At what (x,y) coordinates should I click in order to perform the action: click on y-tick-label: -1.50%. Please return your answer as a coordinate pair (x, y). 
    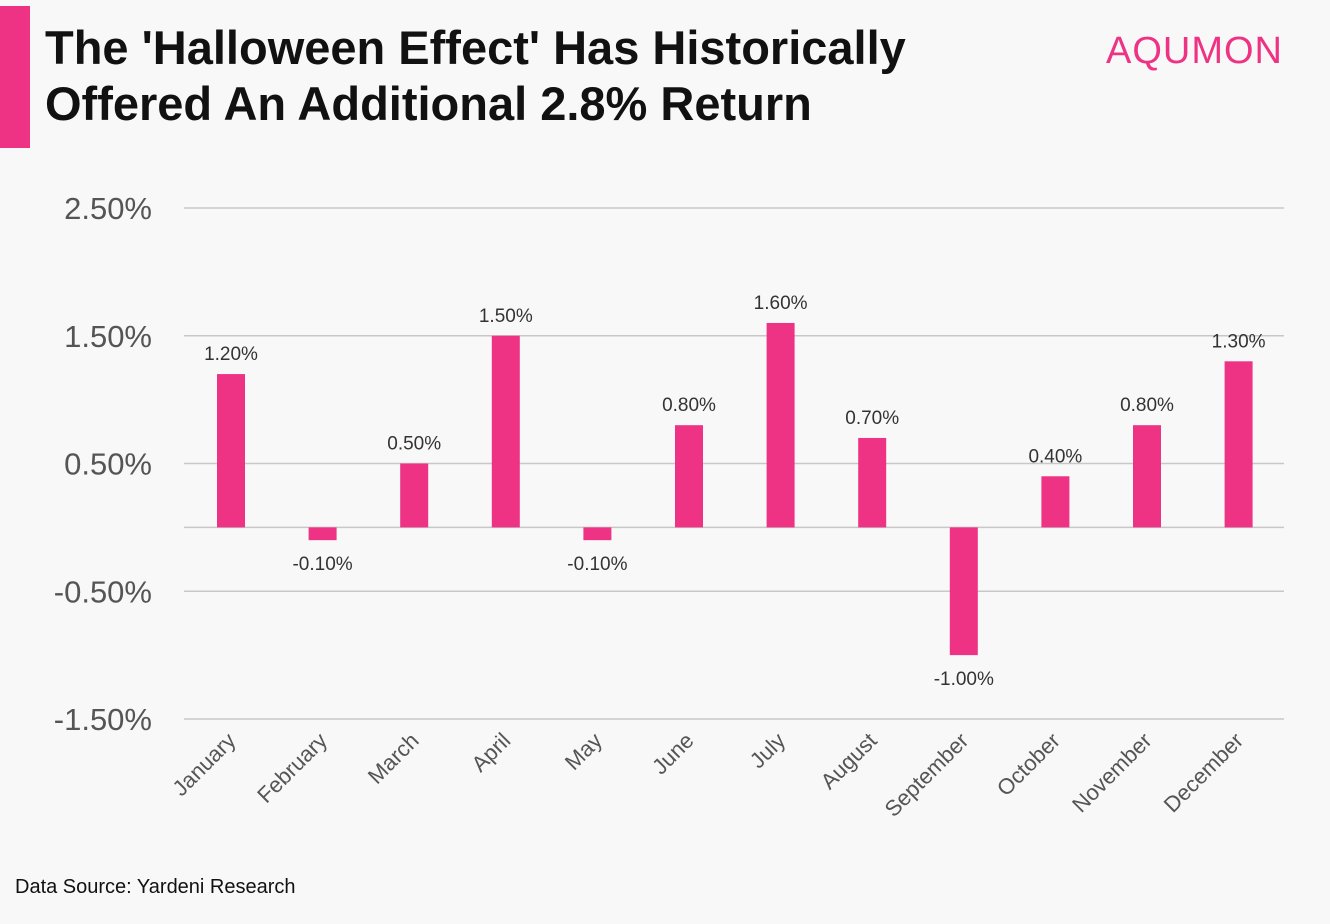
    Looking at the image, I should click on (103, 719).